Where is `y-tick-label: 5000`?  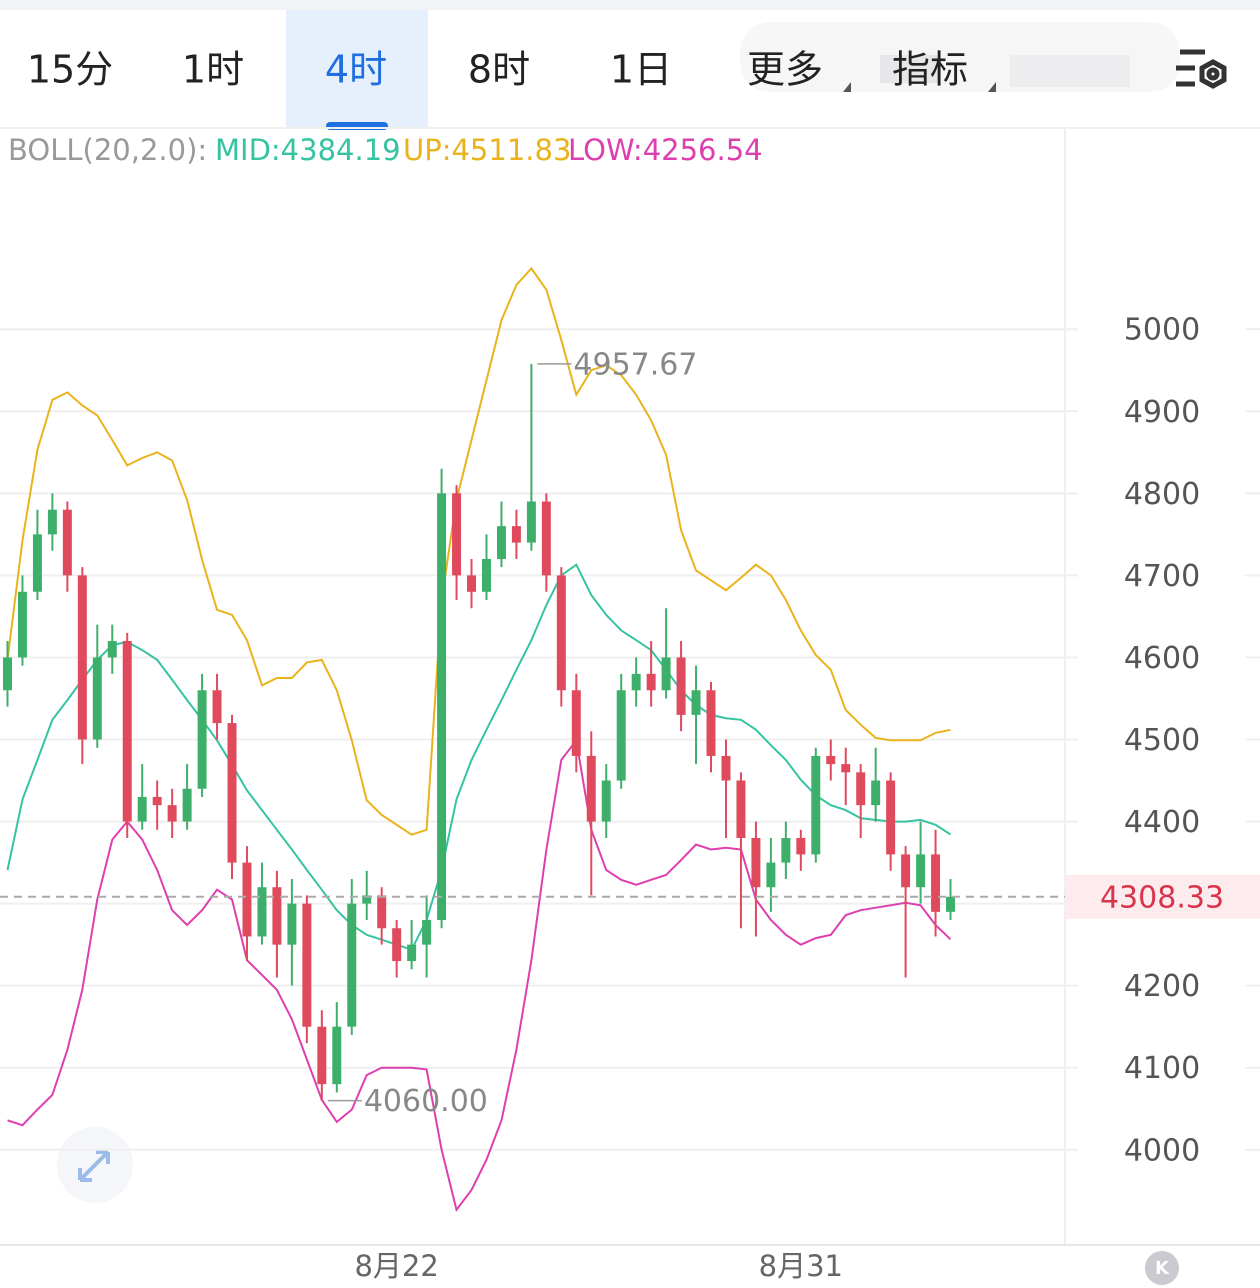 y-tick-label: 5000 is located at coordinates (1162, 330).